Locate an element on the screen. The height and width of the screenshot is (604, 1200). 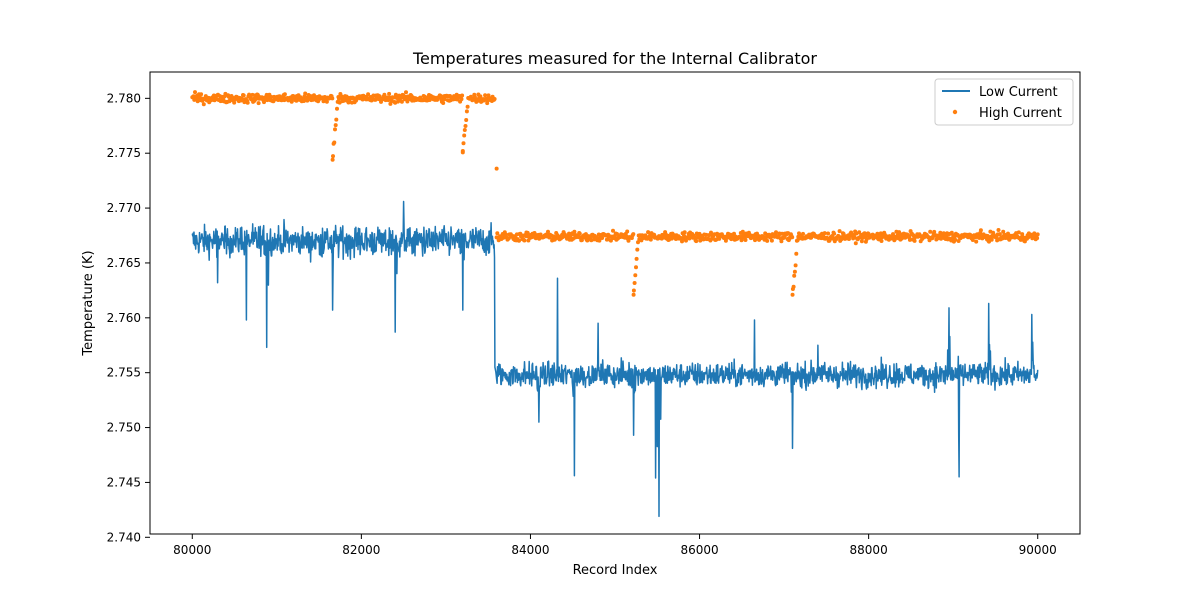
legend: Low Current High Current is located at coordinates (1004, 102).